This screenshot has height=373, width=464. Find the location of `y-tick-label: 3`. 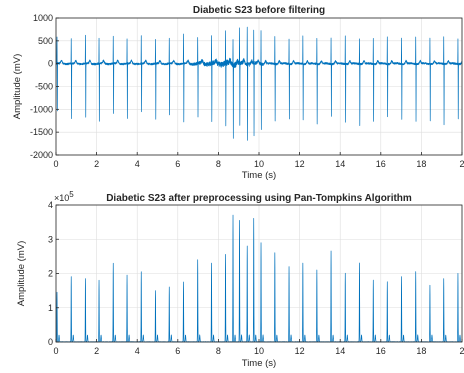

y-tick-label: 3 is located at coordinates (50, 239).